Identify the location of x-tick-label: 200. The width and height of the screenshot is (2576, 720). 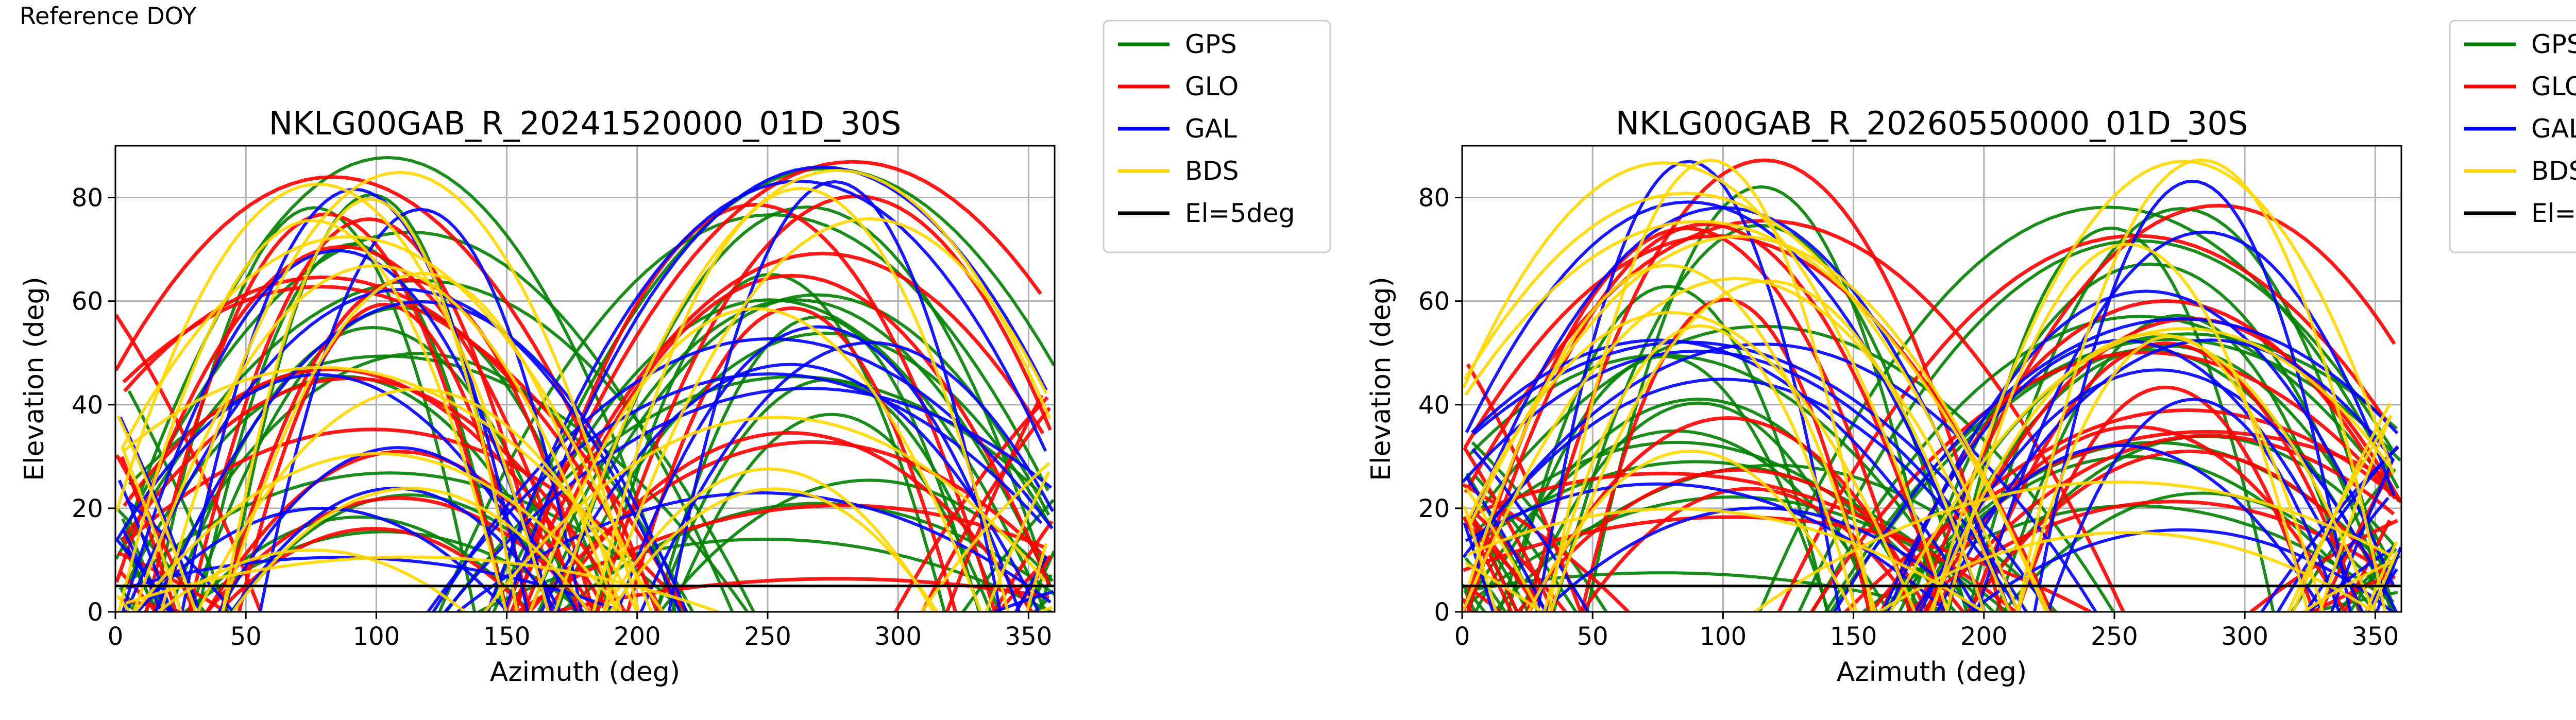
(638, 636).